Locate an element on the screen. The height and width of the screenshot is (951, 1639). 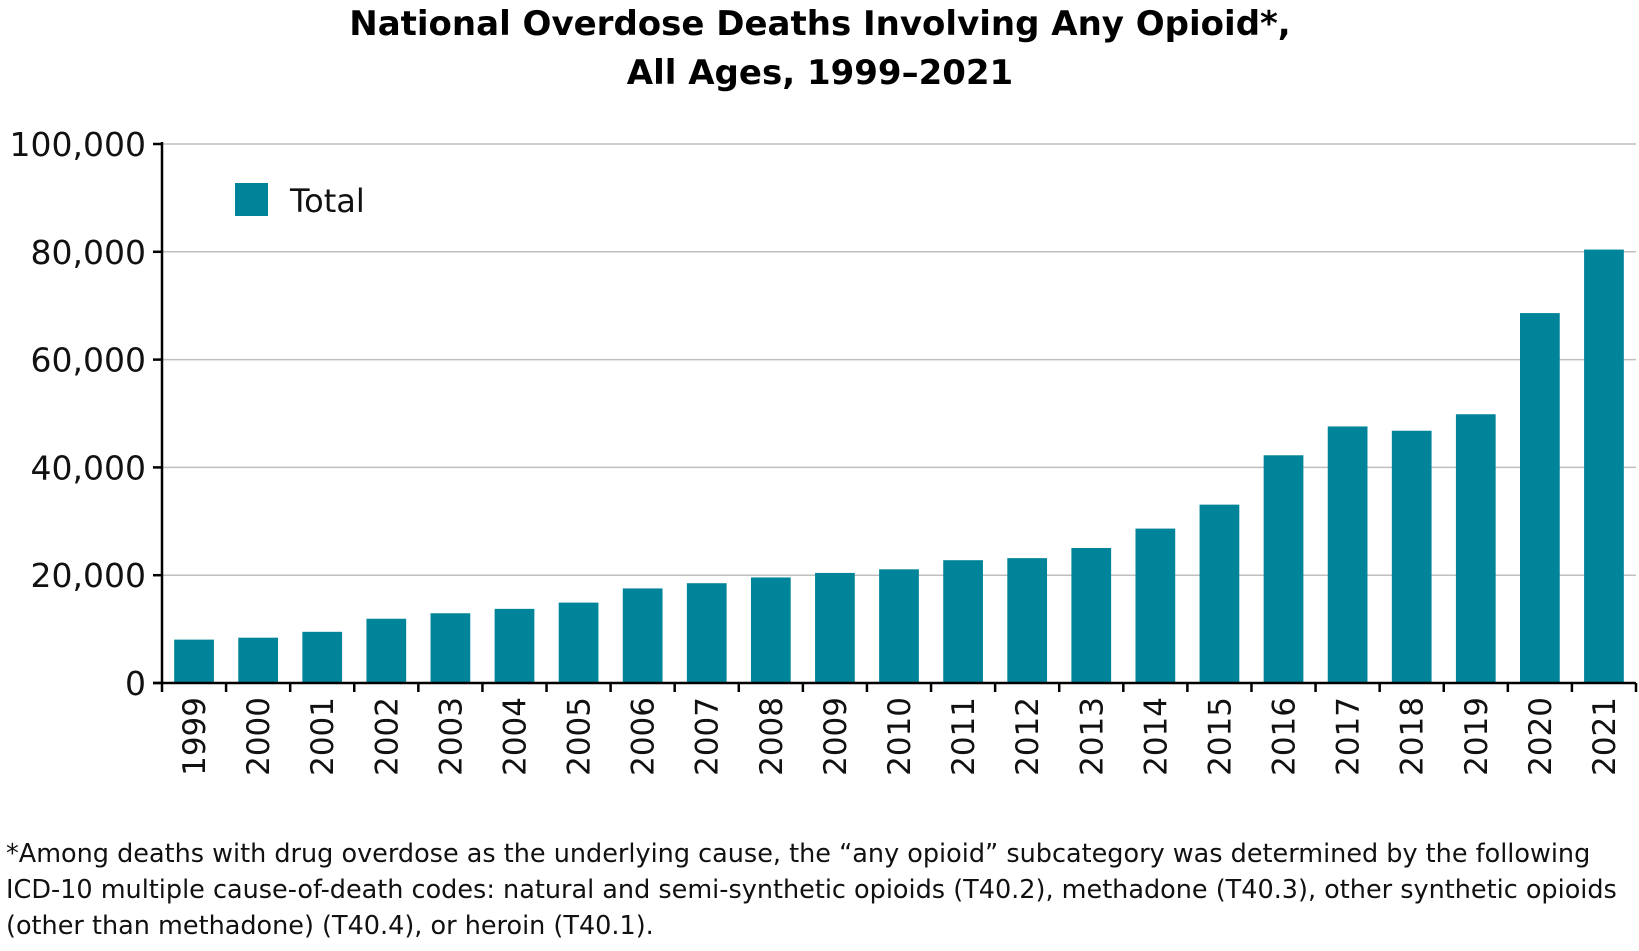
bar-2011 is located at coordinates (963, 621).